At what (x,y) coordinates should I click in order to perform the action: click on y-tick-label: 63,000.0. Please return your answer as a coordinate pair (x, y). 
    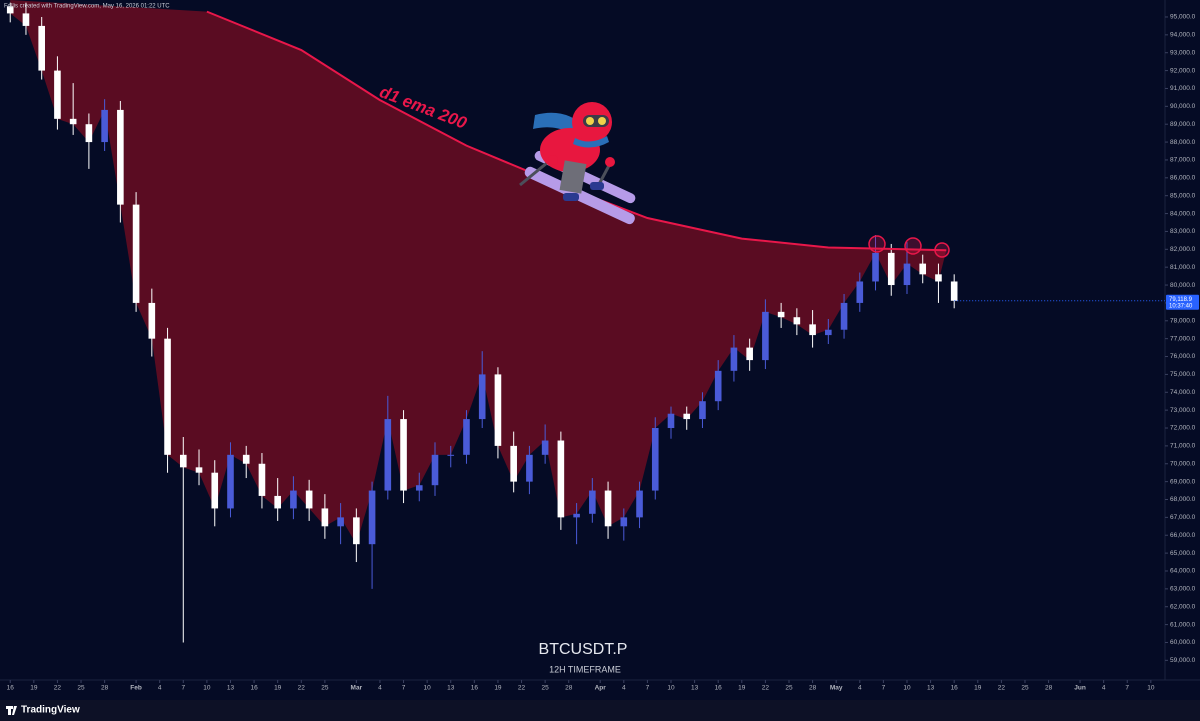
    Looking at the image, I should click on (1183, 589).